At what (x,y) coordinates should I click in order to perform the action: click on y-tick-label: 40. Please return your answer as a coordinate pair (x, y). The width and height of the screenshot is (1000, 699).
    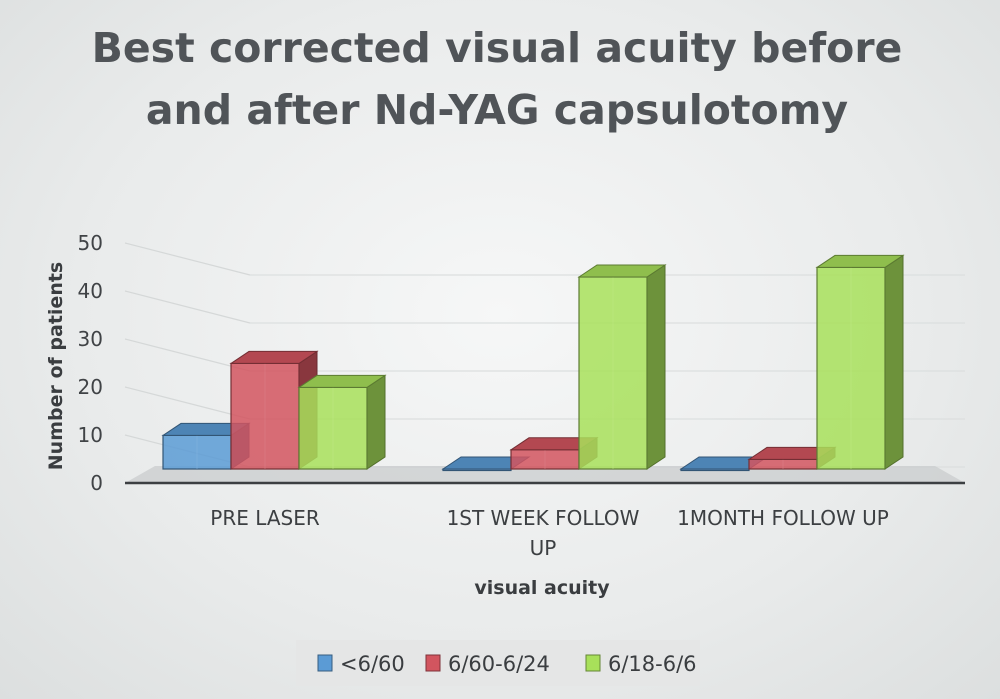
    Looking at the image, I should click on (90, 291).